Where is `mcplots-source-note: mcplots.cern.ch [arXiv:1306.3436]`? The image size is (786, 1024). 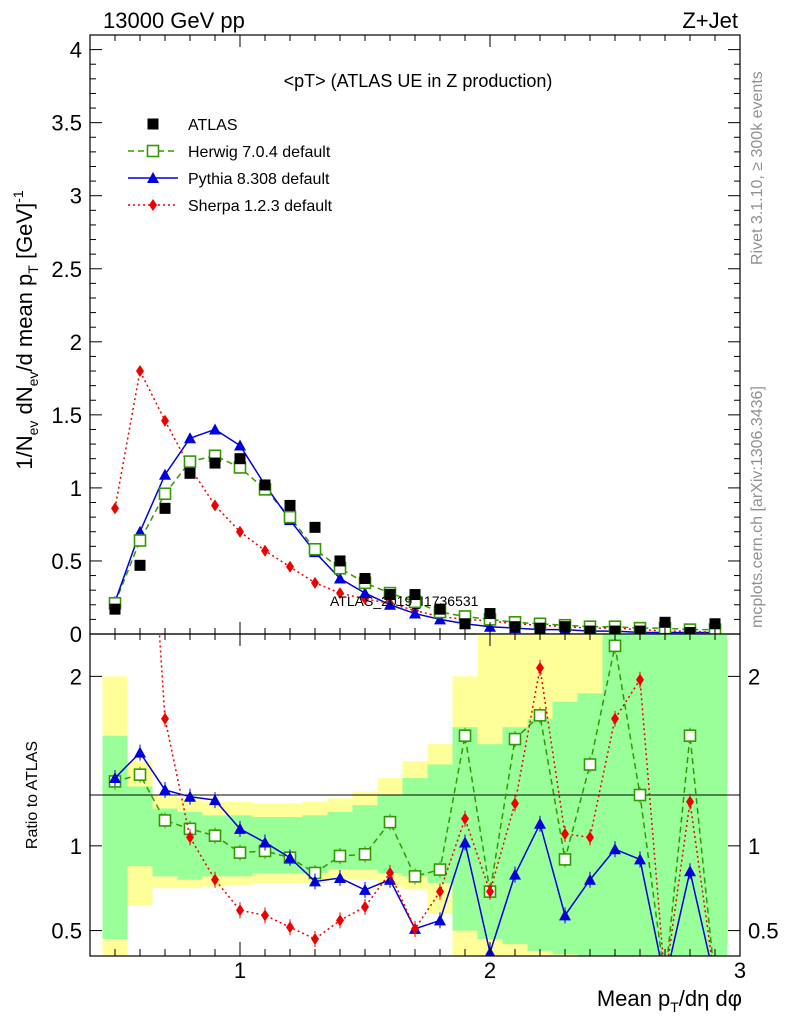 mcplots-source-note: mcplots.cern.ch [arXiv:1306.3436] is located at coordinates (757, 507).